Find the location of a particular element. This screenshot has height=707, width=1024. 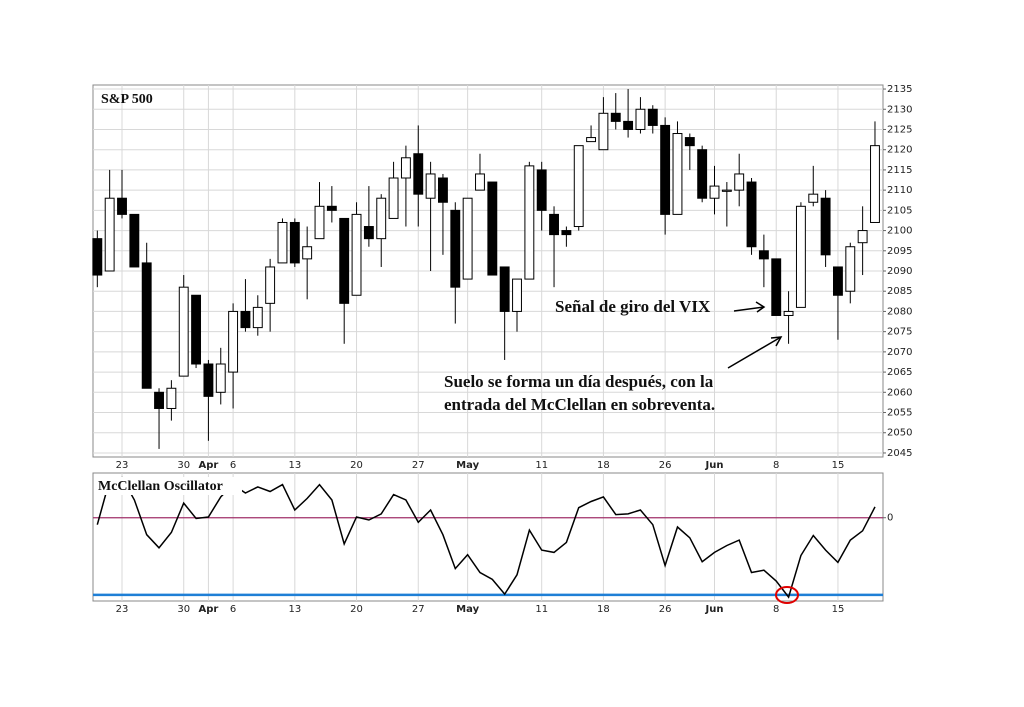

y-tick-label: 2060 is located at coordinates (899, 392).